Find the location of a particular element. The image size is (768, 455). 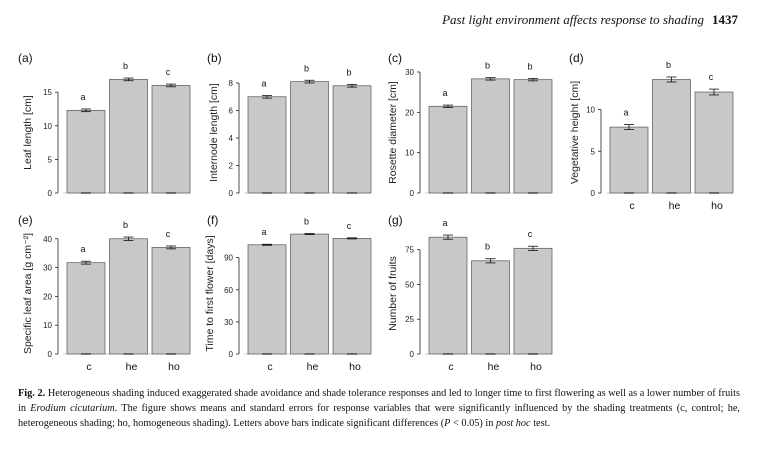

caption-p-variable: P is located at coordinates (447, 423).